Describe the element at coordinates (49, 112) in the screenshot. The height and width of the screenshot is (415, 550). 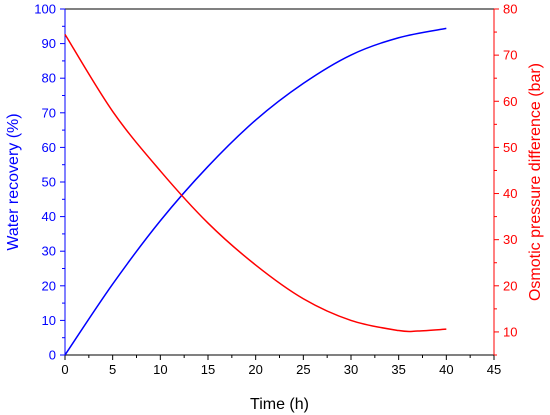
I see `y-left-tick-label: 70` at that location.